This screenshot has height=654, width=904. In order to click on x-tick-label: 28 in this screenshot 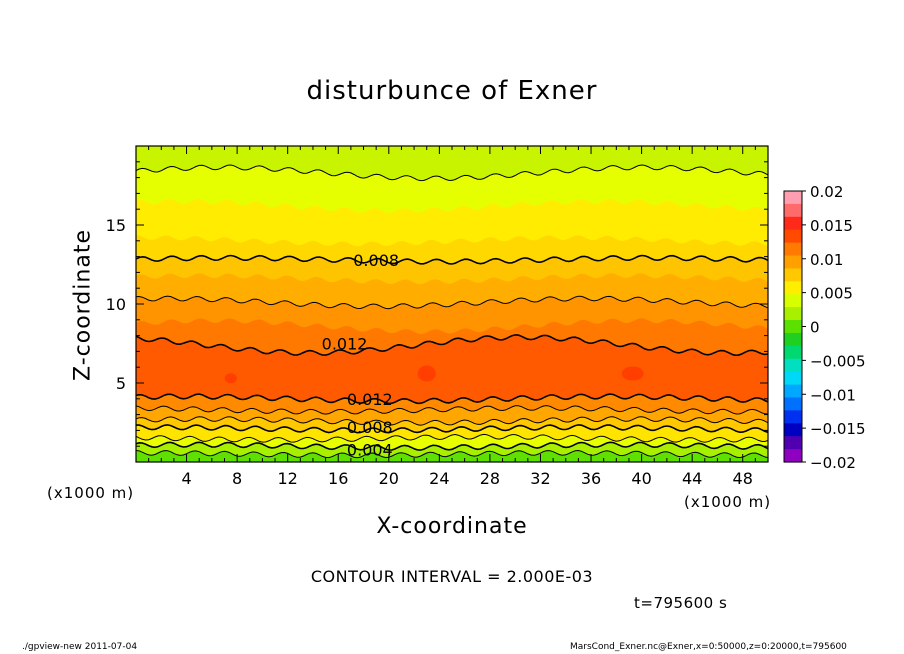, I will do `click(490, 478)`.